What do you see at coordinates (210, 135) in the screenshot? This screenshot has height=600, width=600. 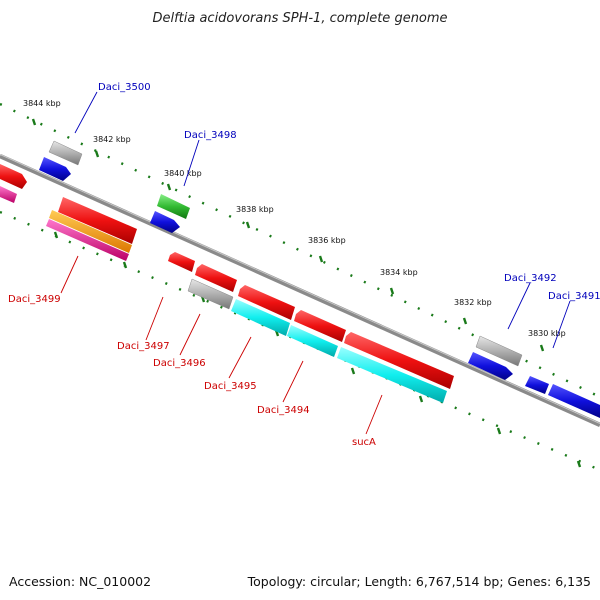 I see `gene-label-daci-3498: Daci_3498` at bounding box center [210, 135].